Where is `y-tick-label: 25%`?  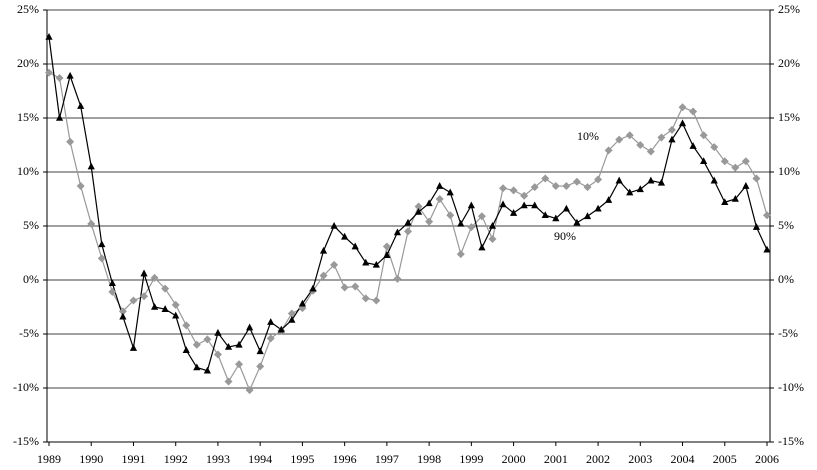 y-tick-label: 25% is located at coordinates (28, 9).